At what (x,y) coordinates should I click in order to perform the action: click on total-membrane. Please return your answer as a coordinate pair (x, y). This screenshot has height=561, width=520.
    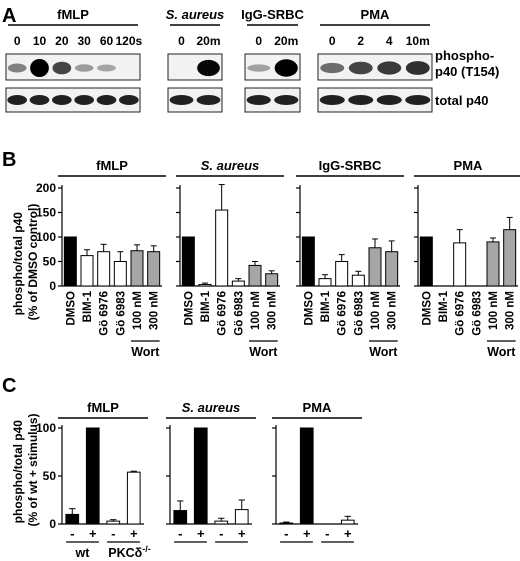
    Looking at the image, I should click on (73, 100).